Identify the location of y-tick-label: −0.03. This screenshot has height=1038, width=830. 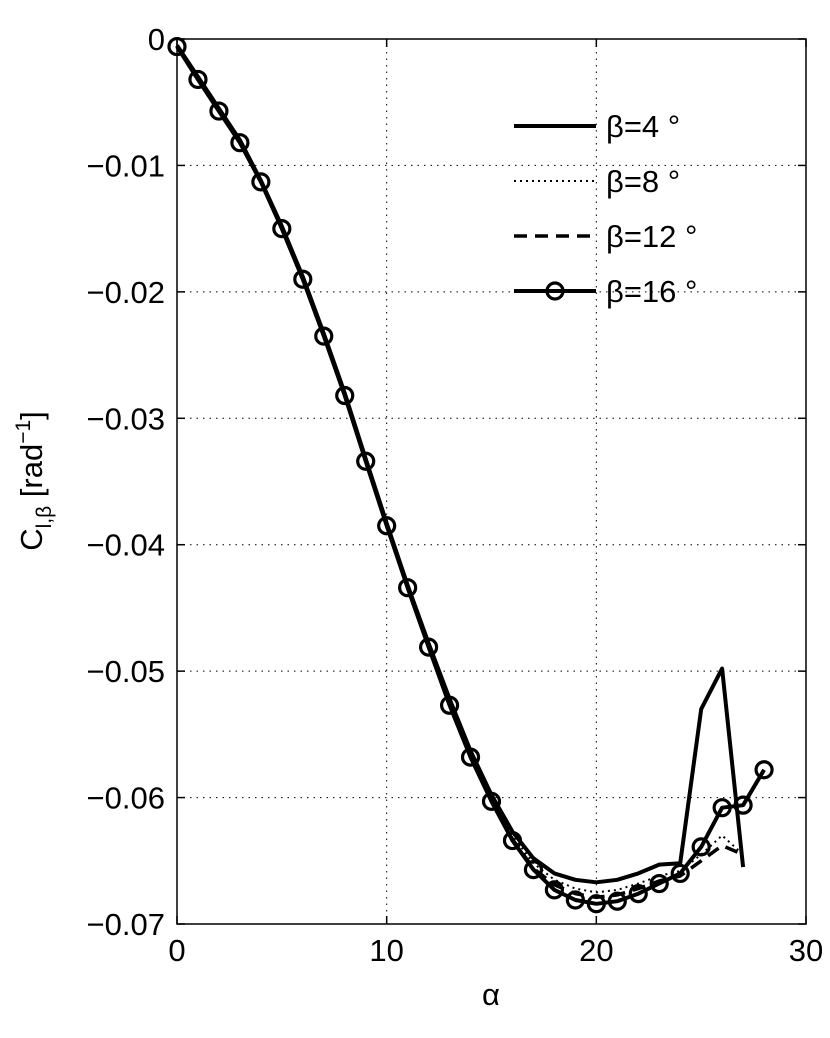
(126, 418).